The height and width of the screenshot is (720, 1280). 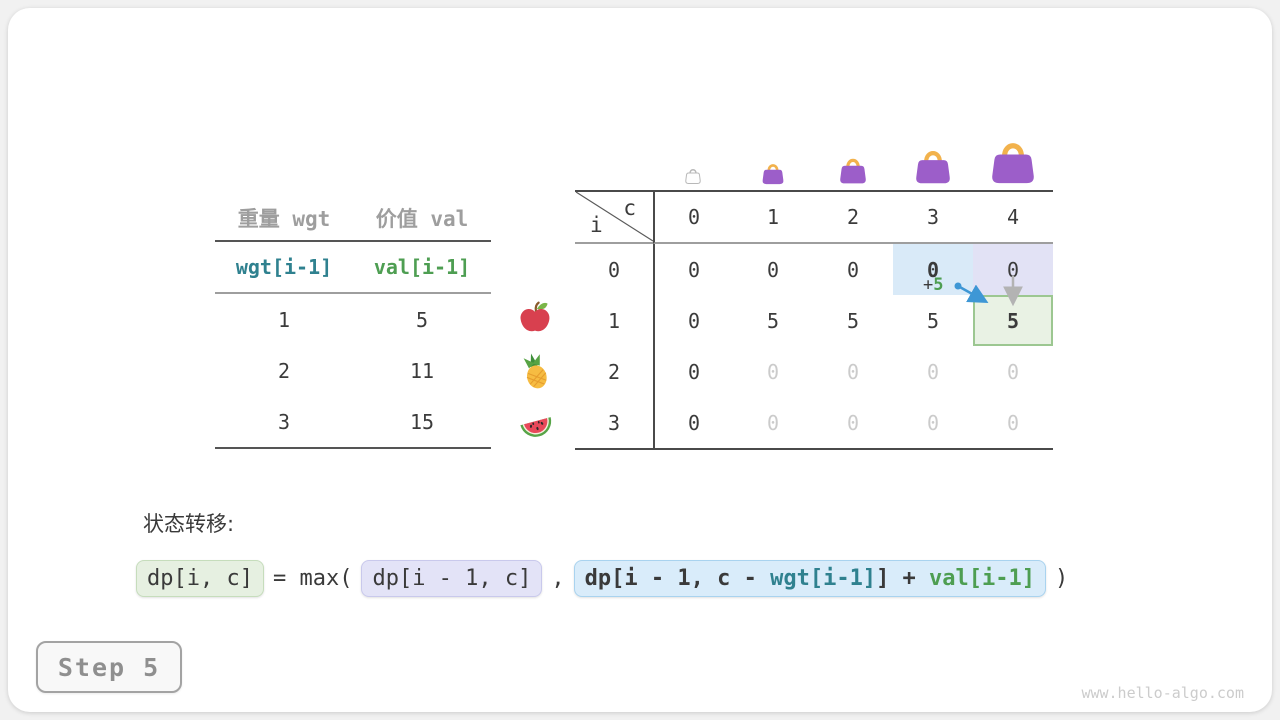 What do you see at coordinates (614, 218) in the screenshot?
I see `dp-corner-cell: c i` at bounding box center [614, 218].